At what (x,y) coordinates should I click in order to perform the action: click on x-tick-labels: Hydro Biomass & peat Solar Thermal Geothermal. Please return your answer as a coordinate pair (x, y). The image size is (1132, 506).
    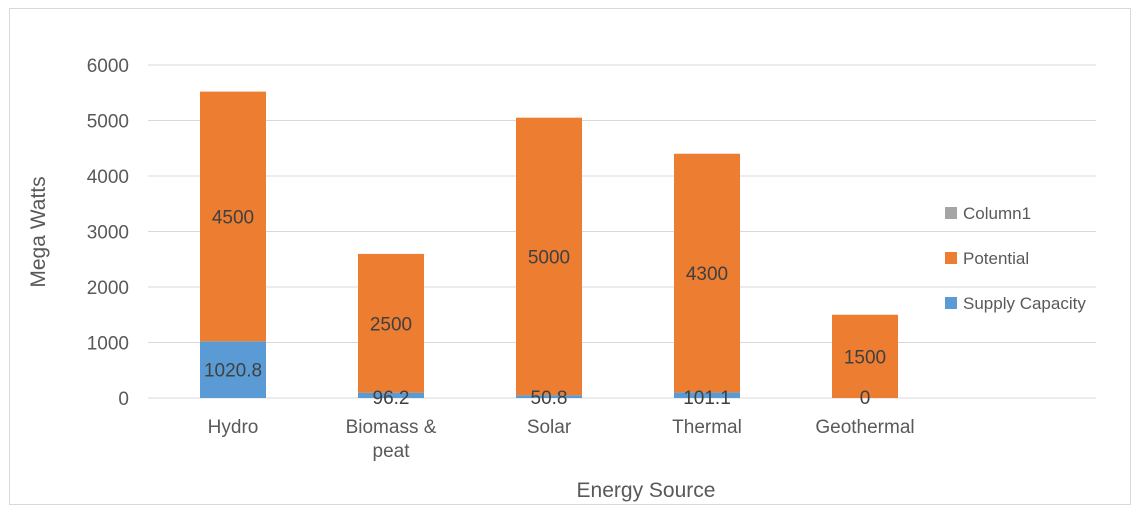
    Looking at the image, I should click on (561, 439).